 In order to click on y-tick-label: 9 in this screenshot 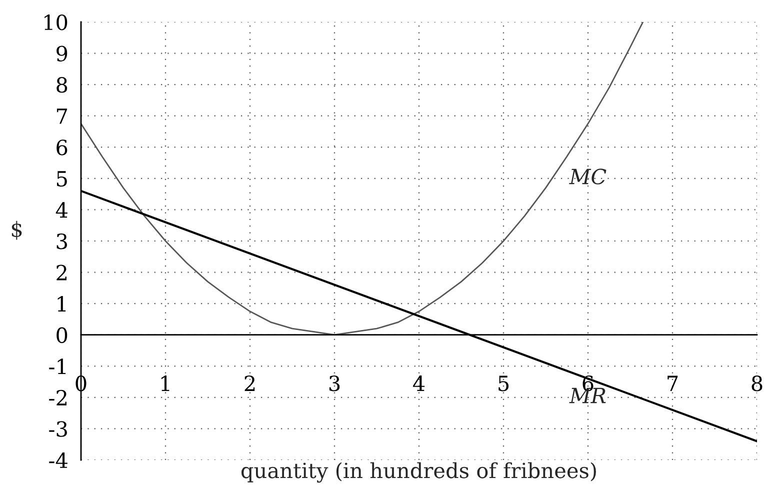, I will do `click(62, 54)`.